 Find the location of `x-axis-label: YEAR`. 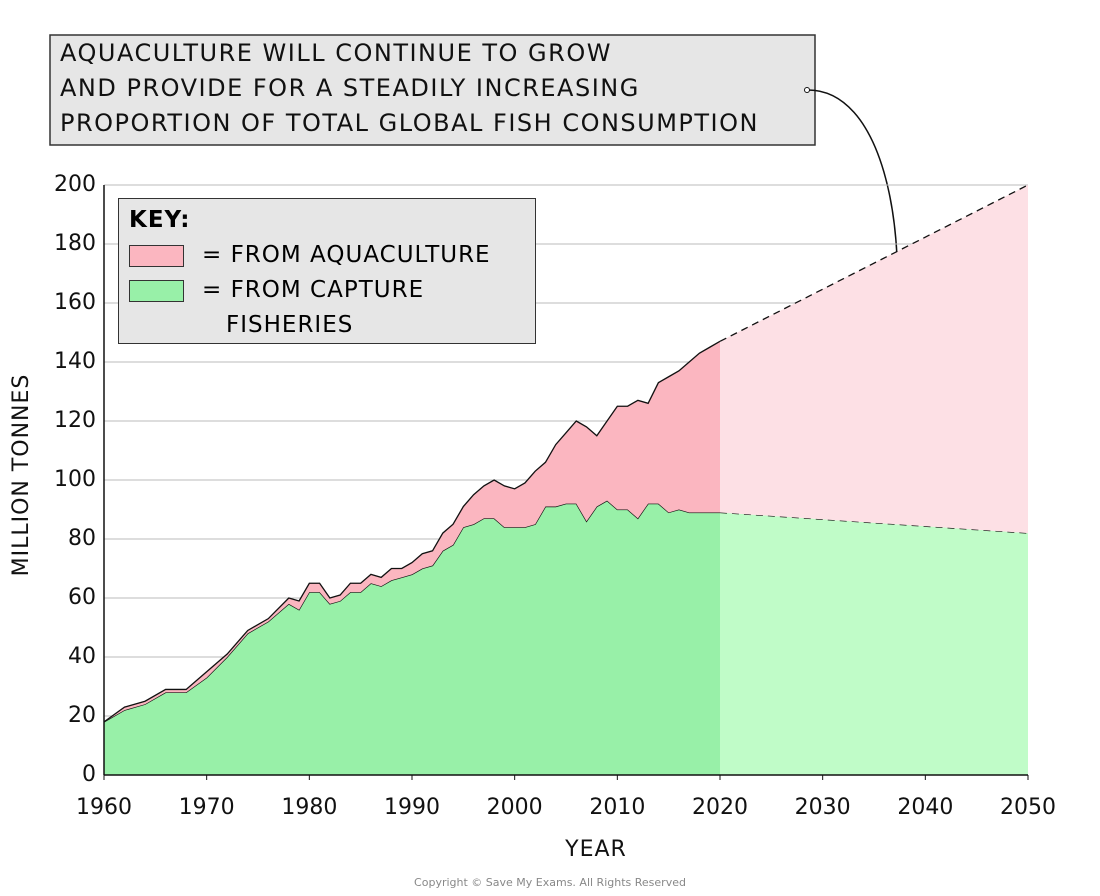

x-axis-label: YEAR is located at coordinates (595, 849).